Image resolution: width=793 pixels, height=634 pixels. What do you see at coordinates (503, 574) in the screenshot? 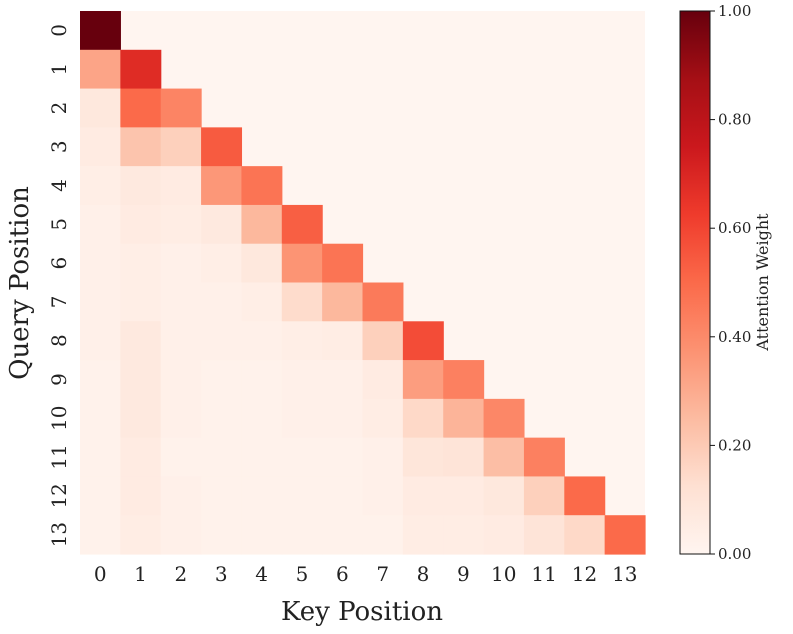
I see `x-tick-label: 10` at bounding box center [503, 574].